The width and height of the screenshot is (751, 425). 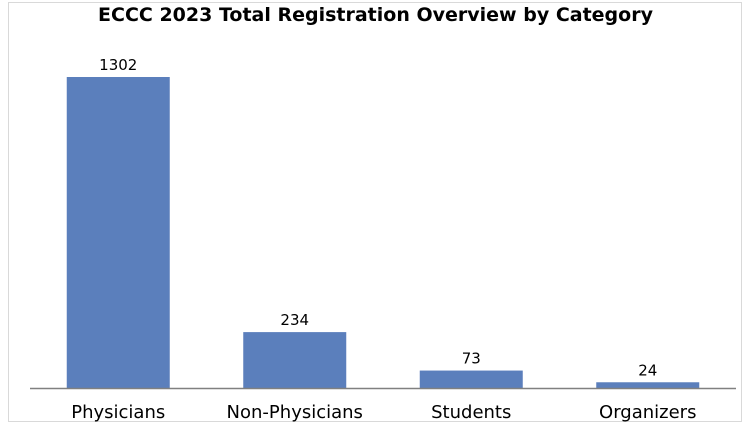 What do you see at coordinates (647, 412) in the screenshot?
I see `x-tick-label-organizers: Organizers` at bounding box center [647, 412].